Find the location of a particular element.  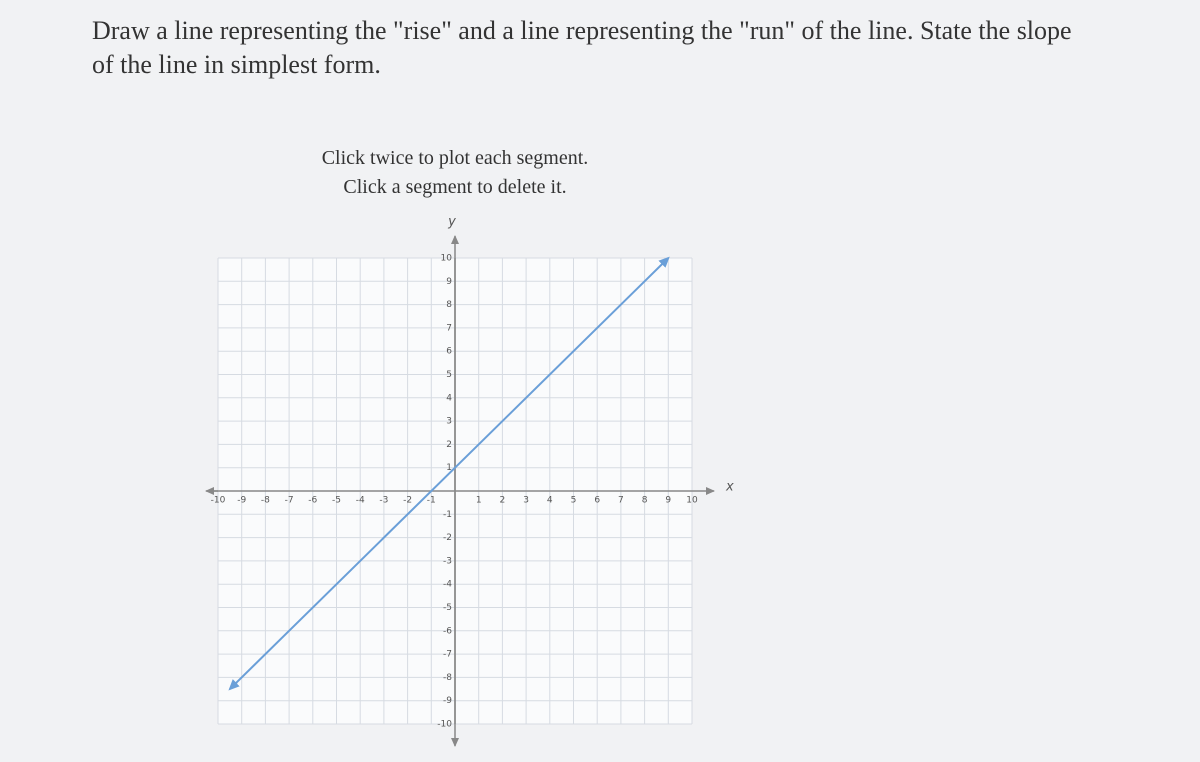

x-tick-label: -4 is located at coordinates (360, 501).